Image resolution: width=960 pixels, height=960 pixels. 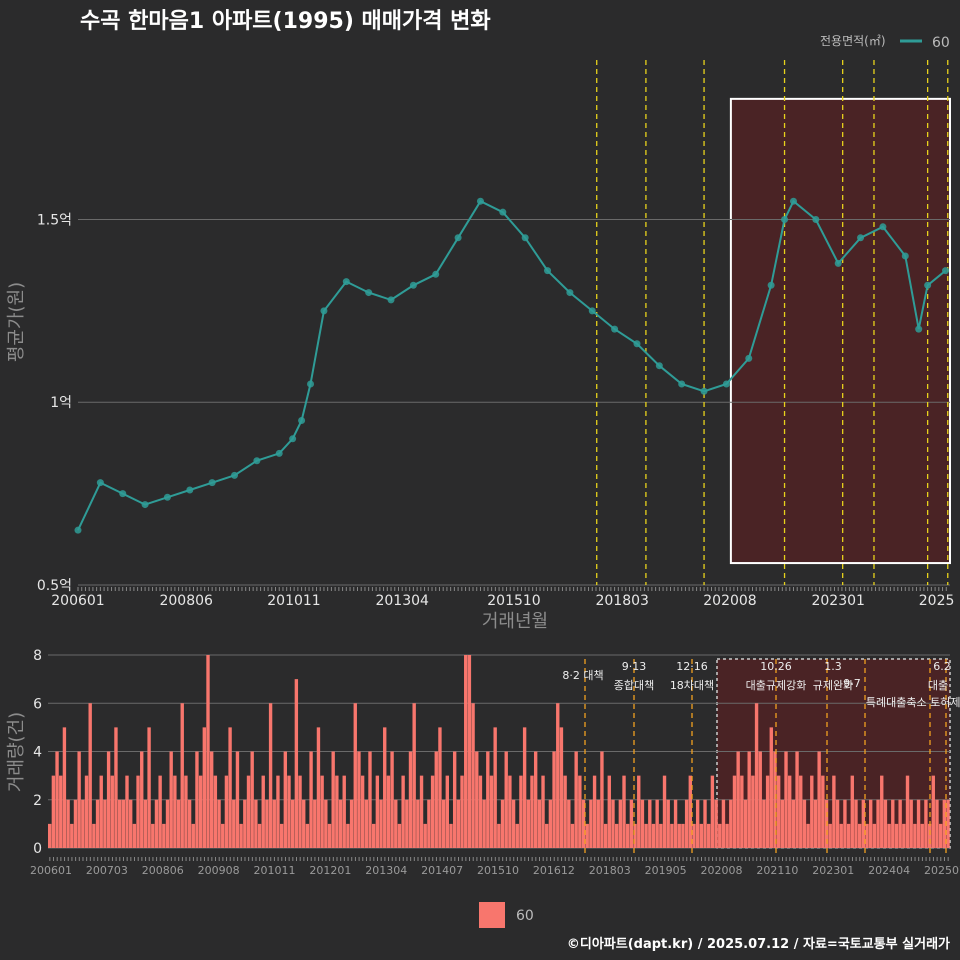 What do you see at coordinates (777, 870) in the screenshot?
I see `x-tick-label-bottom: 202110` at bounding box center [777, 870].